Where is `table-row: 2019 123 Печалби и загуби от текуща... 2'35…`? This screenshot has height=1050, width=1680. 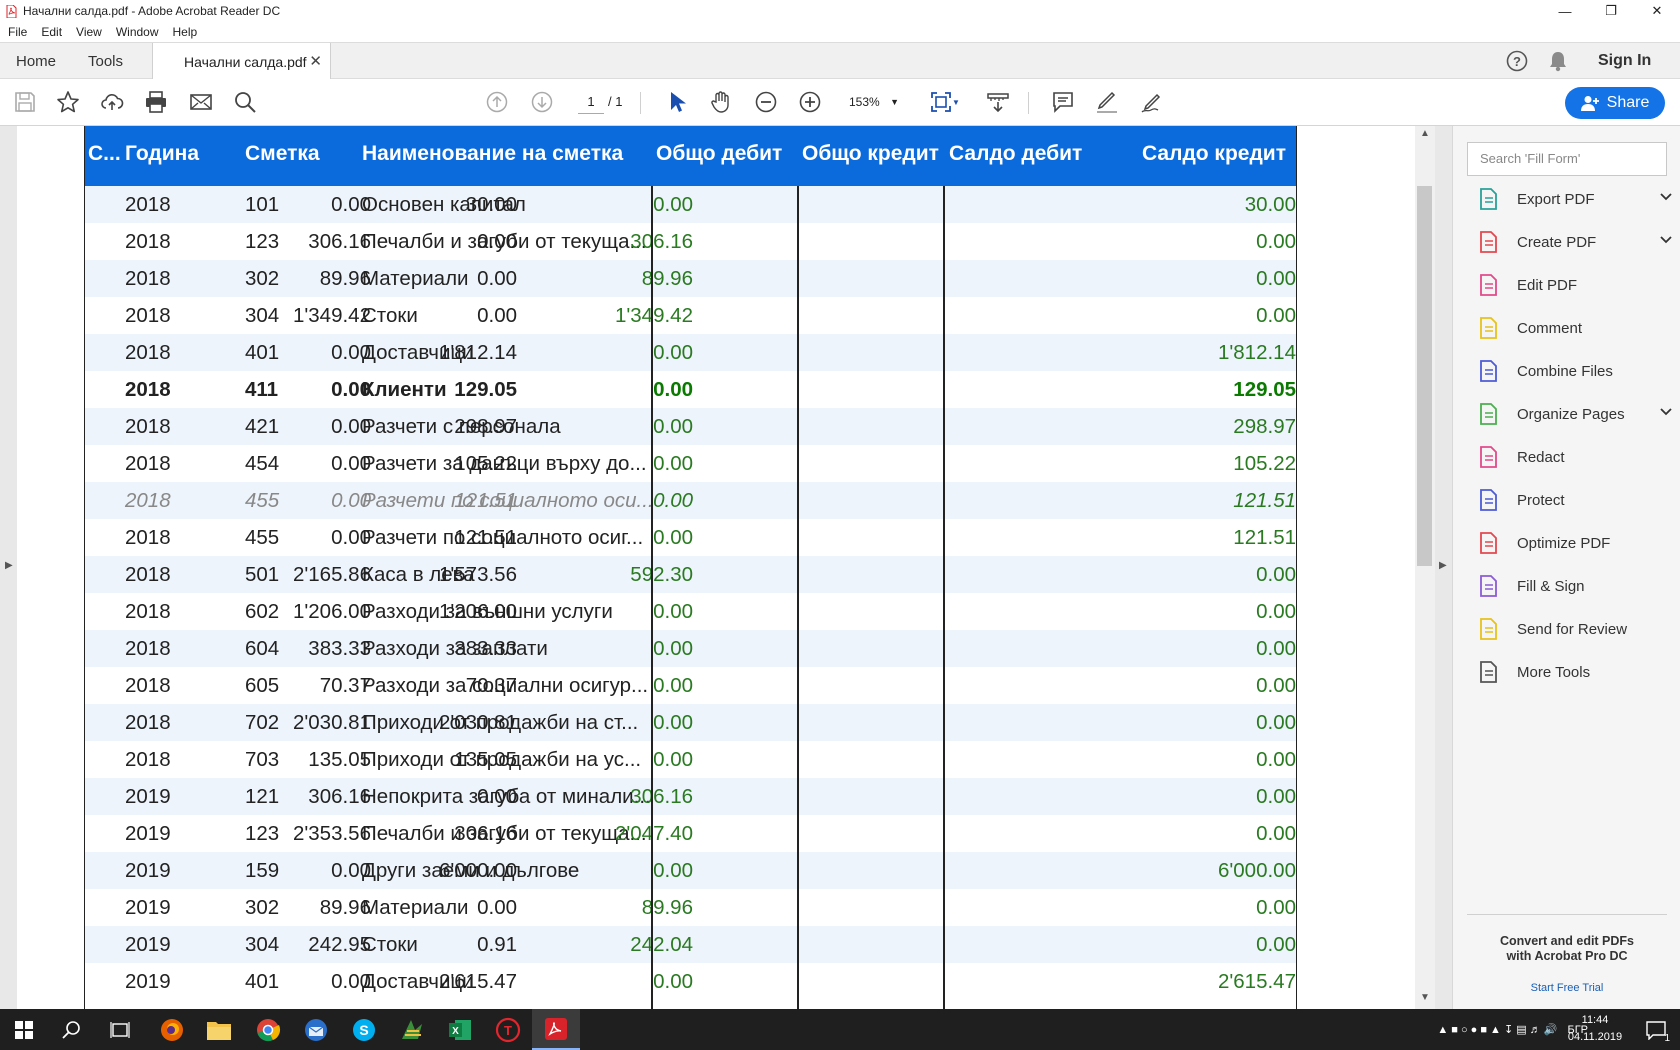 table-row: 2019 123 Печалби и загуби от текуща... 2'35… is located at coordinates (690, 833).